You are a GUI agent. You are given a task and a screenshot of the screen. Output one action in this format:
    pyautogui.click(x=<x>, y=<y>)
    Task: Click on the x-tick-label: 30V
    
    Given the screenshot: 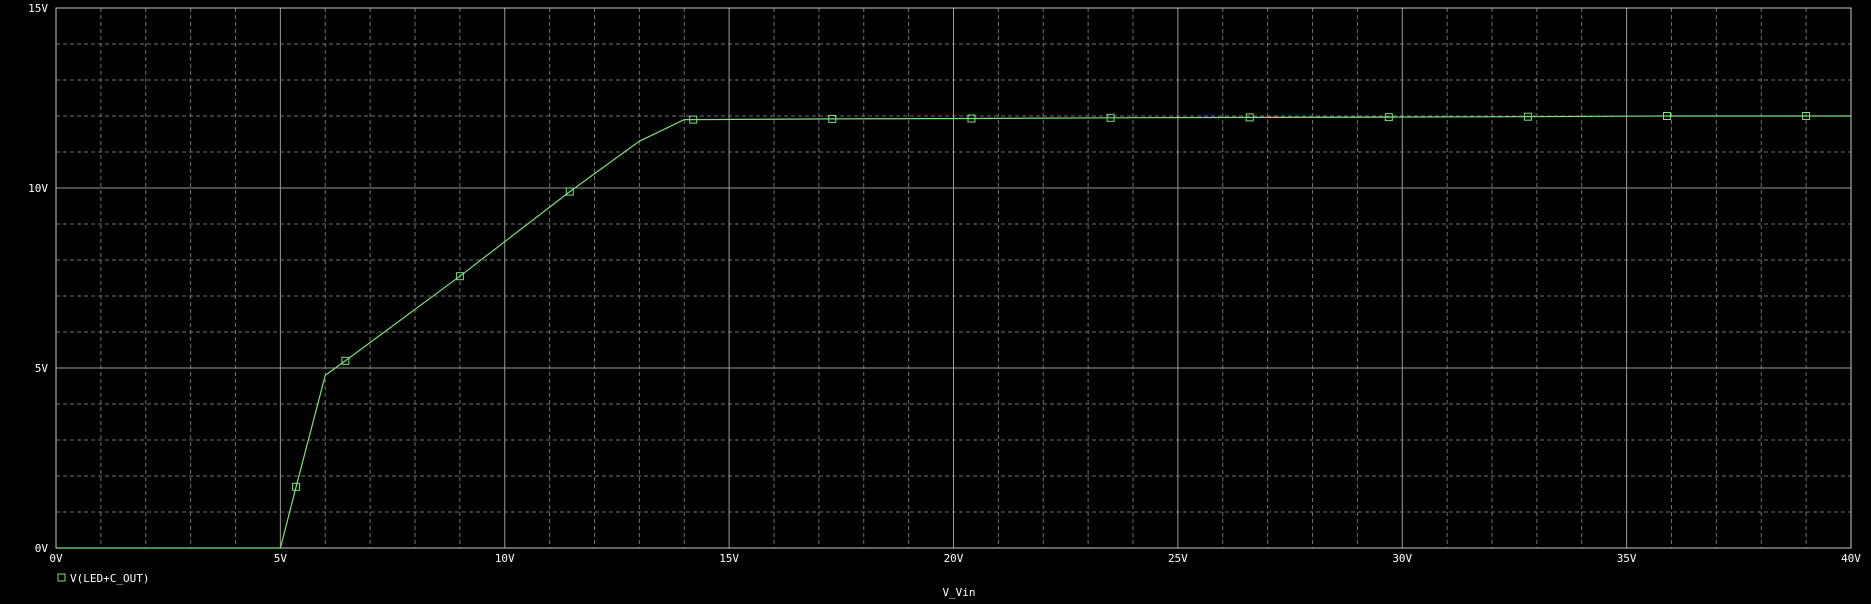 What is the action you would take?
    pyautogui.click(x=1402, y=558)
    